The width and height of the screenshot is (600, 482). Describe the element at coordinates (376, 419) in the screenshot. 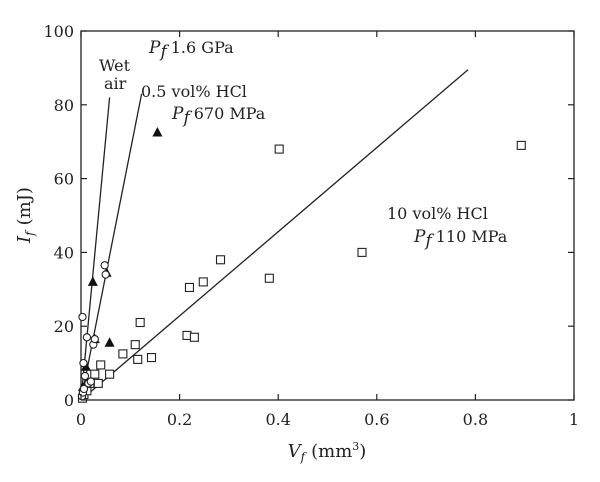

I see `x-tick-label: 0.6` at that location.